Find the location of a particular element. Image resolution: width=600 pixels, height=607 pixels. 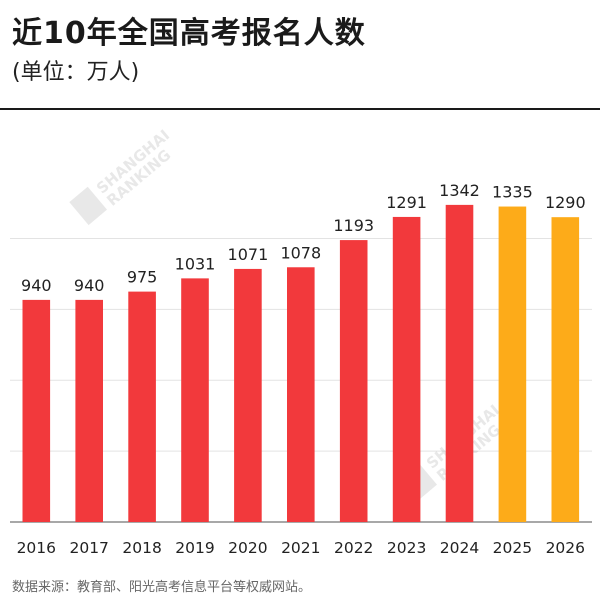

bar-2025 is located at coordinates (512, 364).